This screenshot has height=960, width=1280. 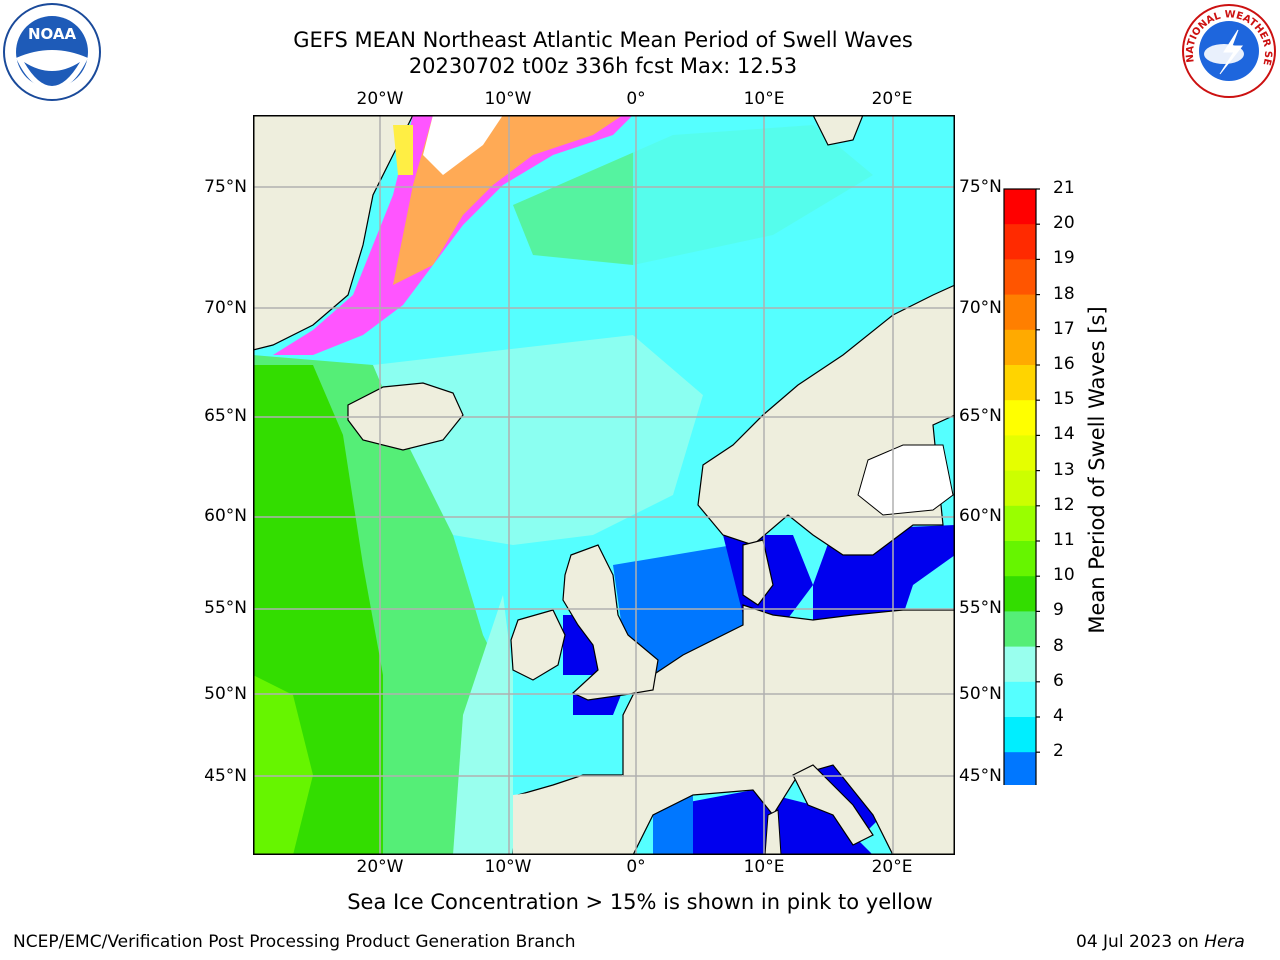 I want to click on lat-label-right: 65°N, so click(x=980, y=416).